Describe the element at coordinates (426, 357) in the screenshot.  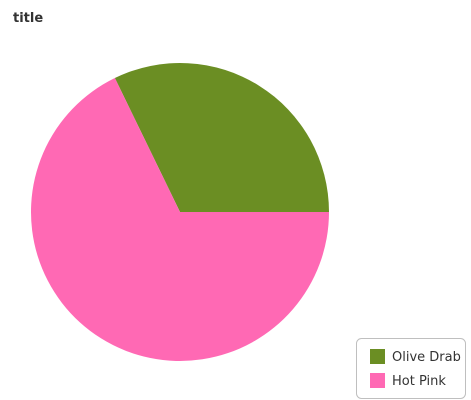
I see `legend-label-olive-drab: Olive Drab` at that location.